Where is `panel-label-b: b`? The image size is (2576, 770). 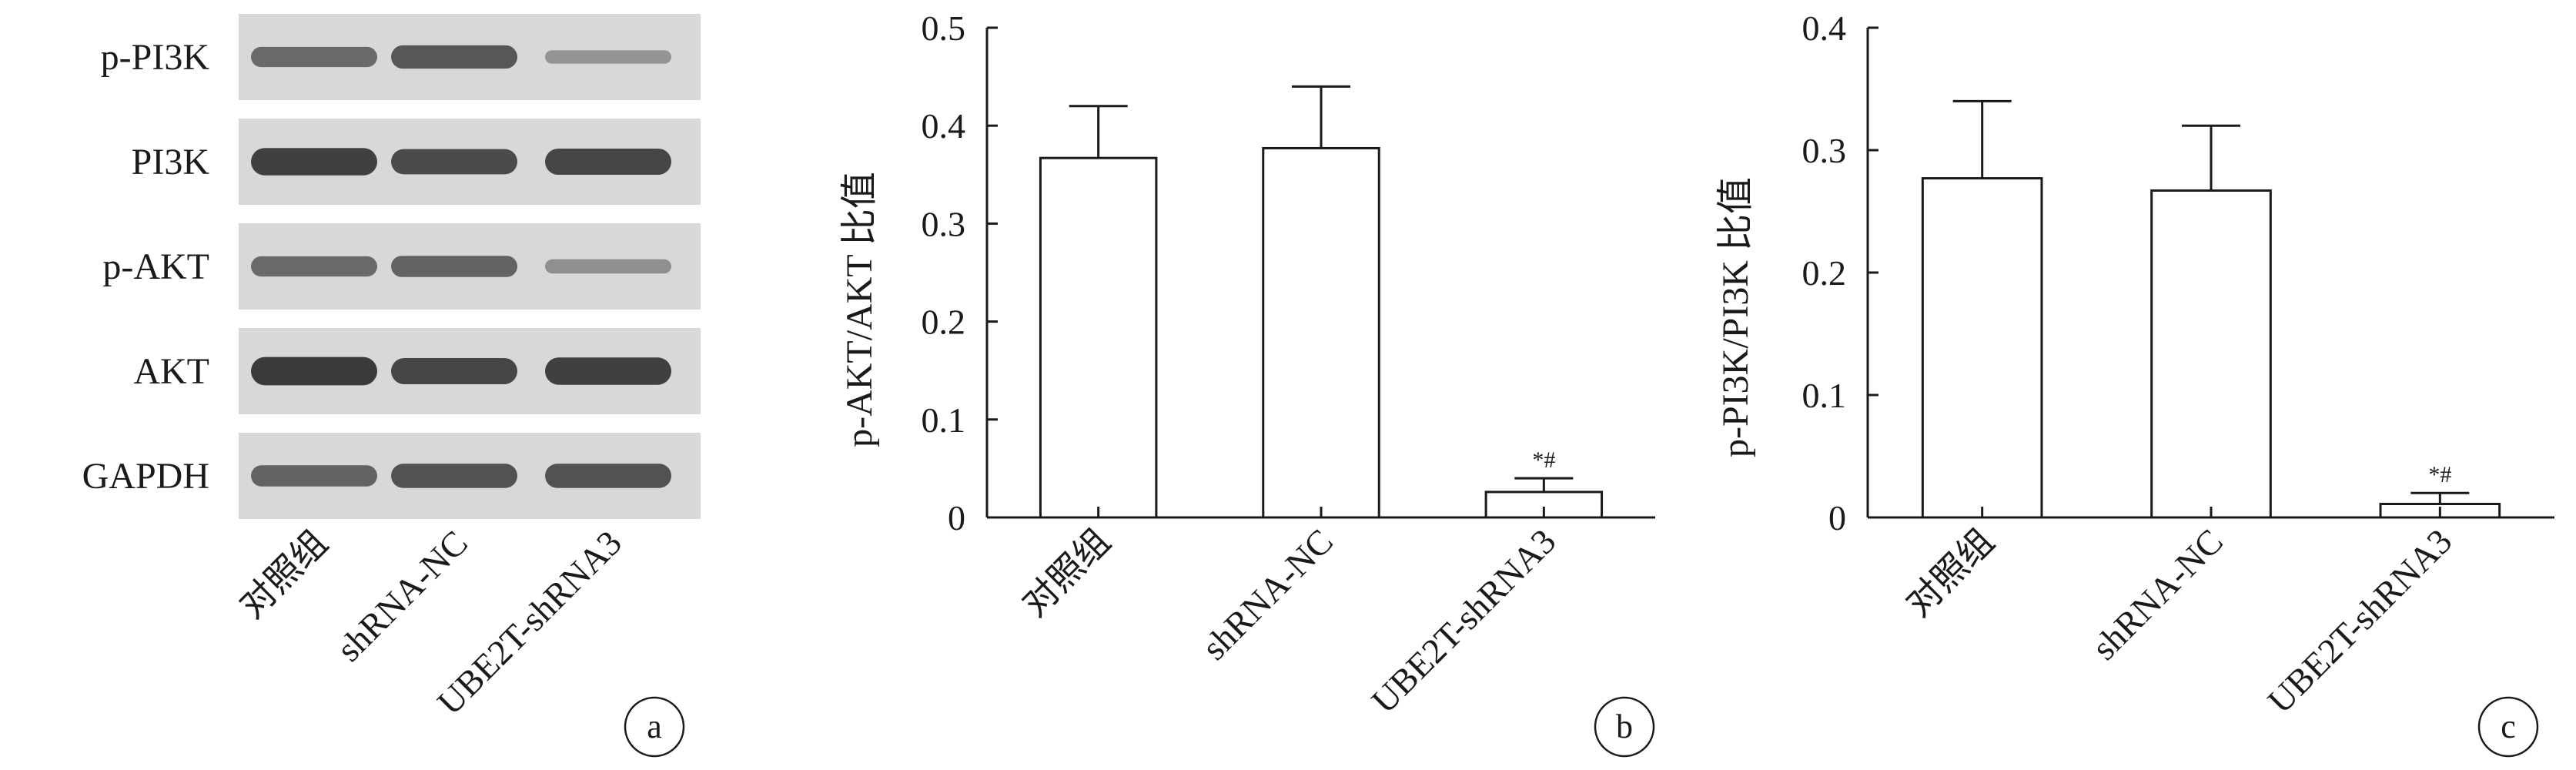 panel-label-b: b is located at coordinates (1625, 726).